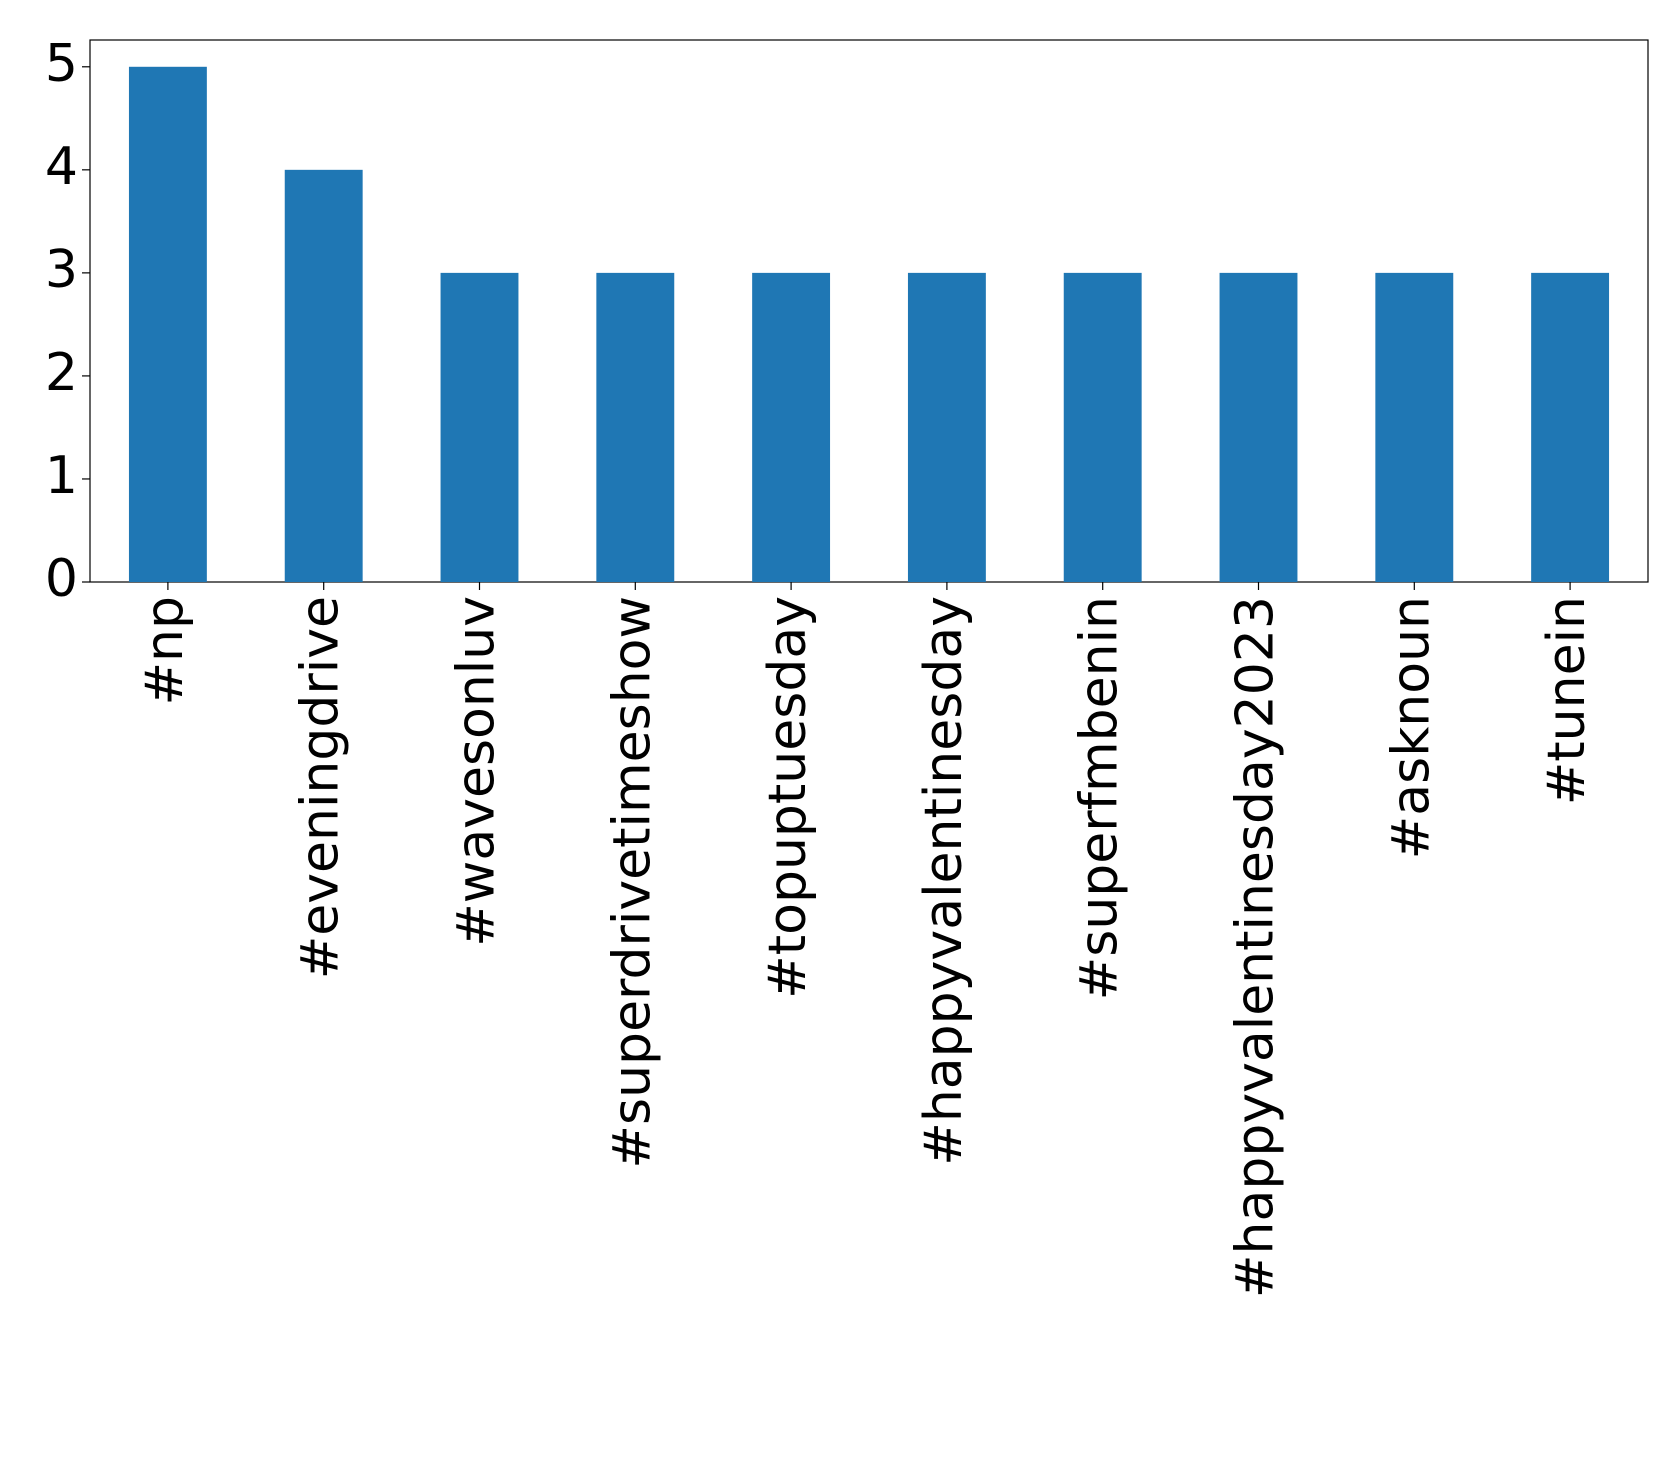 The image size is (1679, 1472). What do you see at coordinates (944, 881) in the screenshot?
I see `x-tick-label: #happyvalentinesday` at bounding box center [944, 881].